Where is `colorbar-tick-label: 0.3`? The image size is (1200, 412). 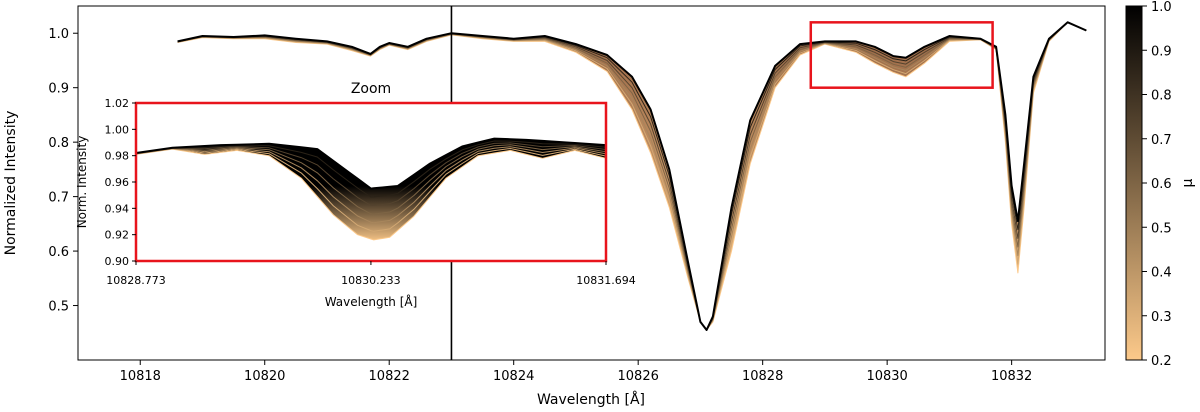
colorbar-tick-label: 0.3 is located at coordinates (1161, 317).